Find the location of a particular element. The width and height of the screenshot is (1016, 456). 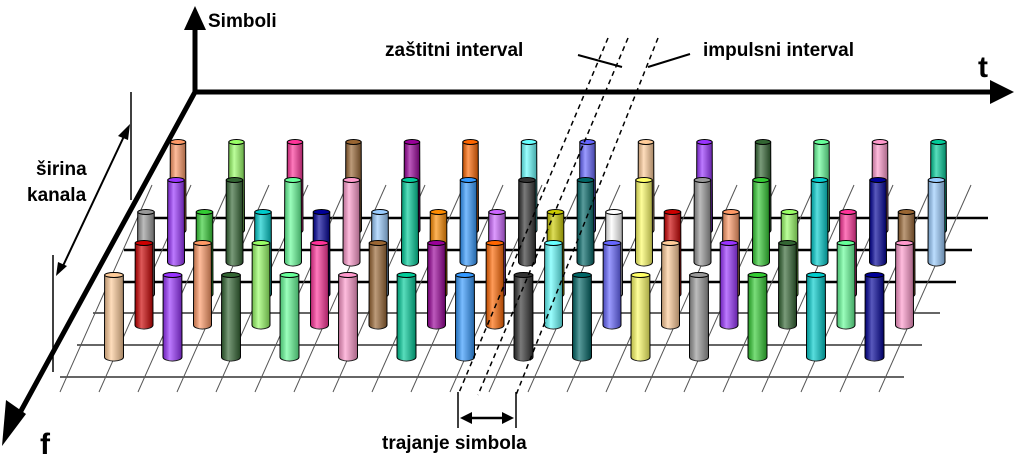

channel-width-label-line1: širina is located at coordinates (61, 169).